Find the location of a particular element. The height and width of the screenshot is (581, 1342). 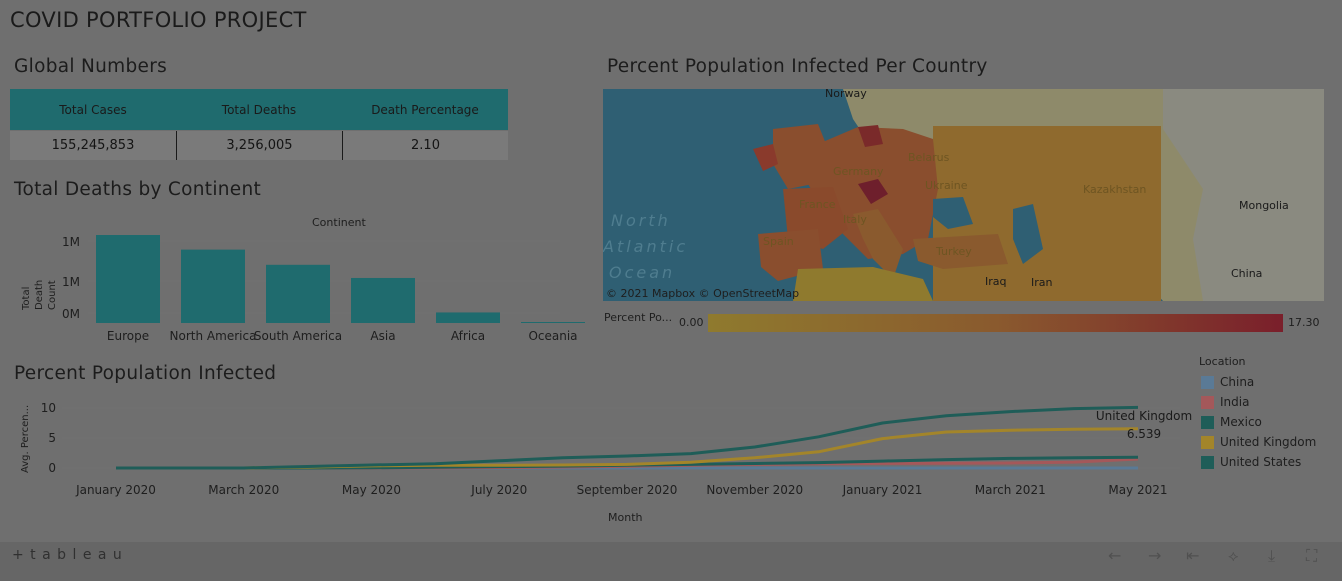

map-legend-max: 17.30 is located at coordinates (1304, 322).